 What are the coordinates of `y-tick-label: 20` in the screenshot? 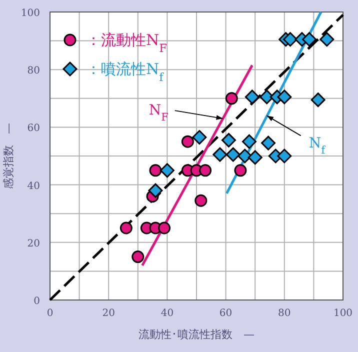 It's located at (33, 244).